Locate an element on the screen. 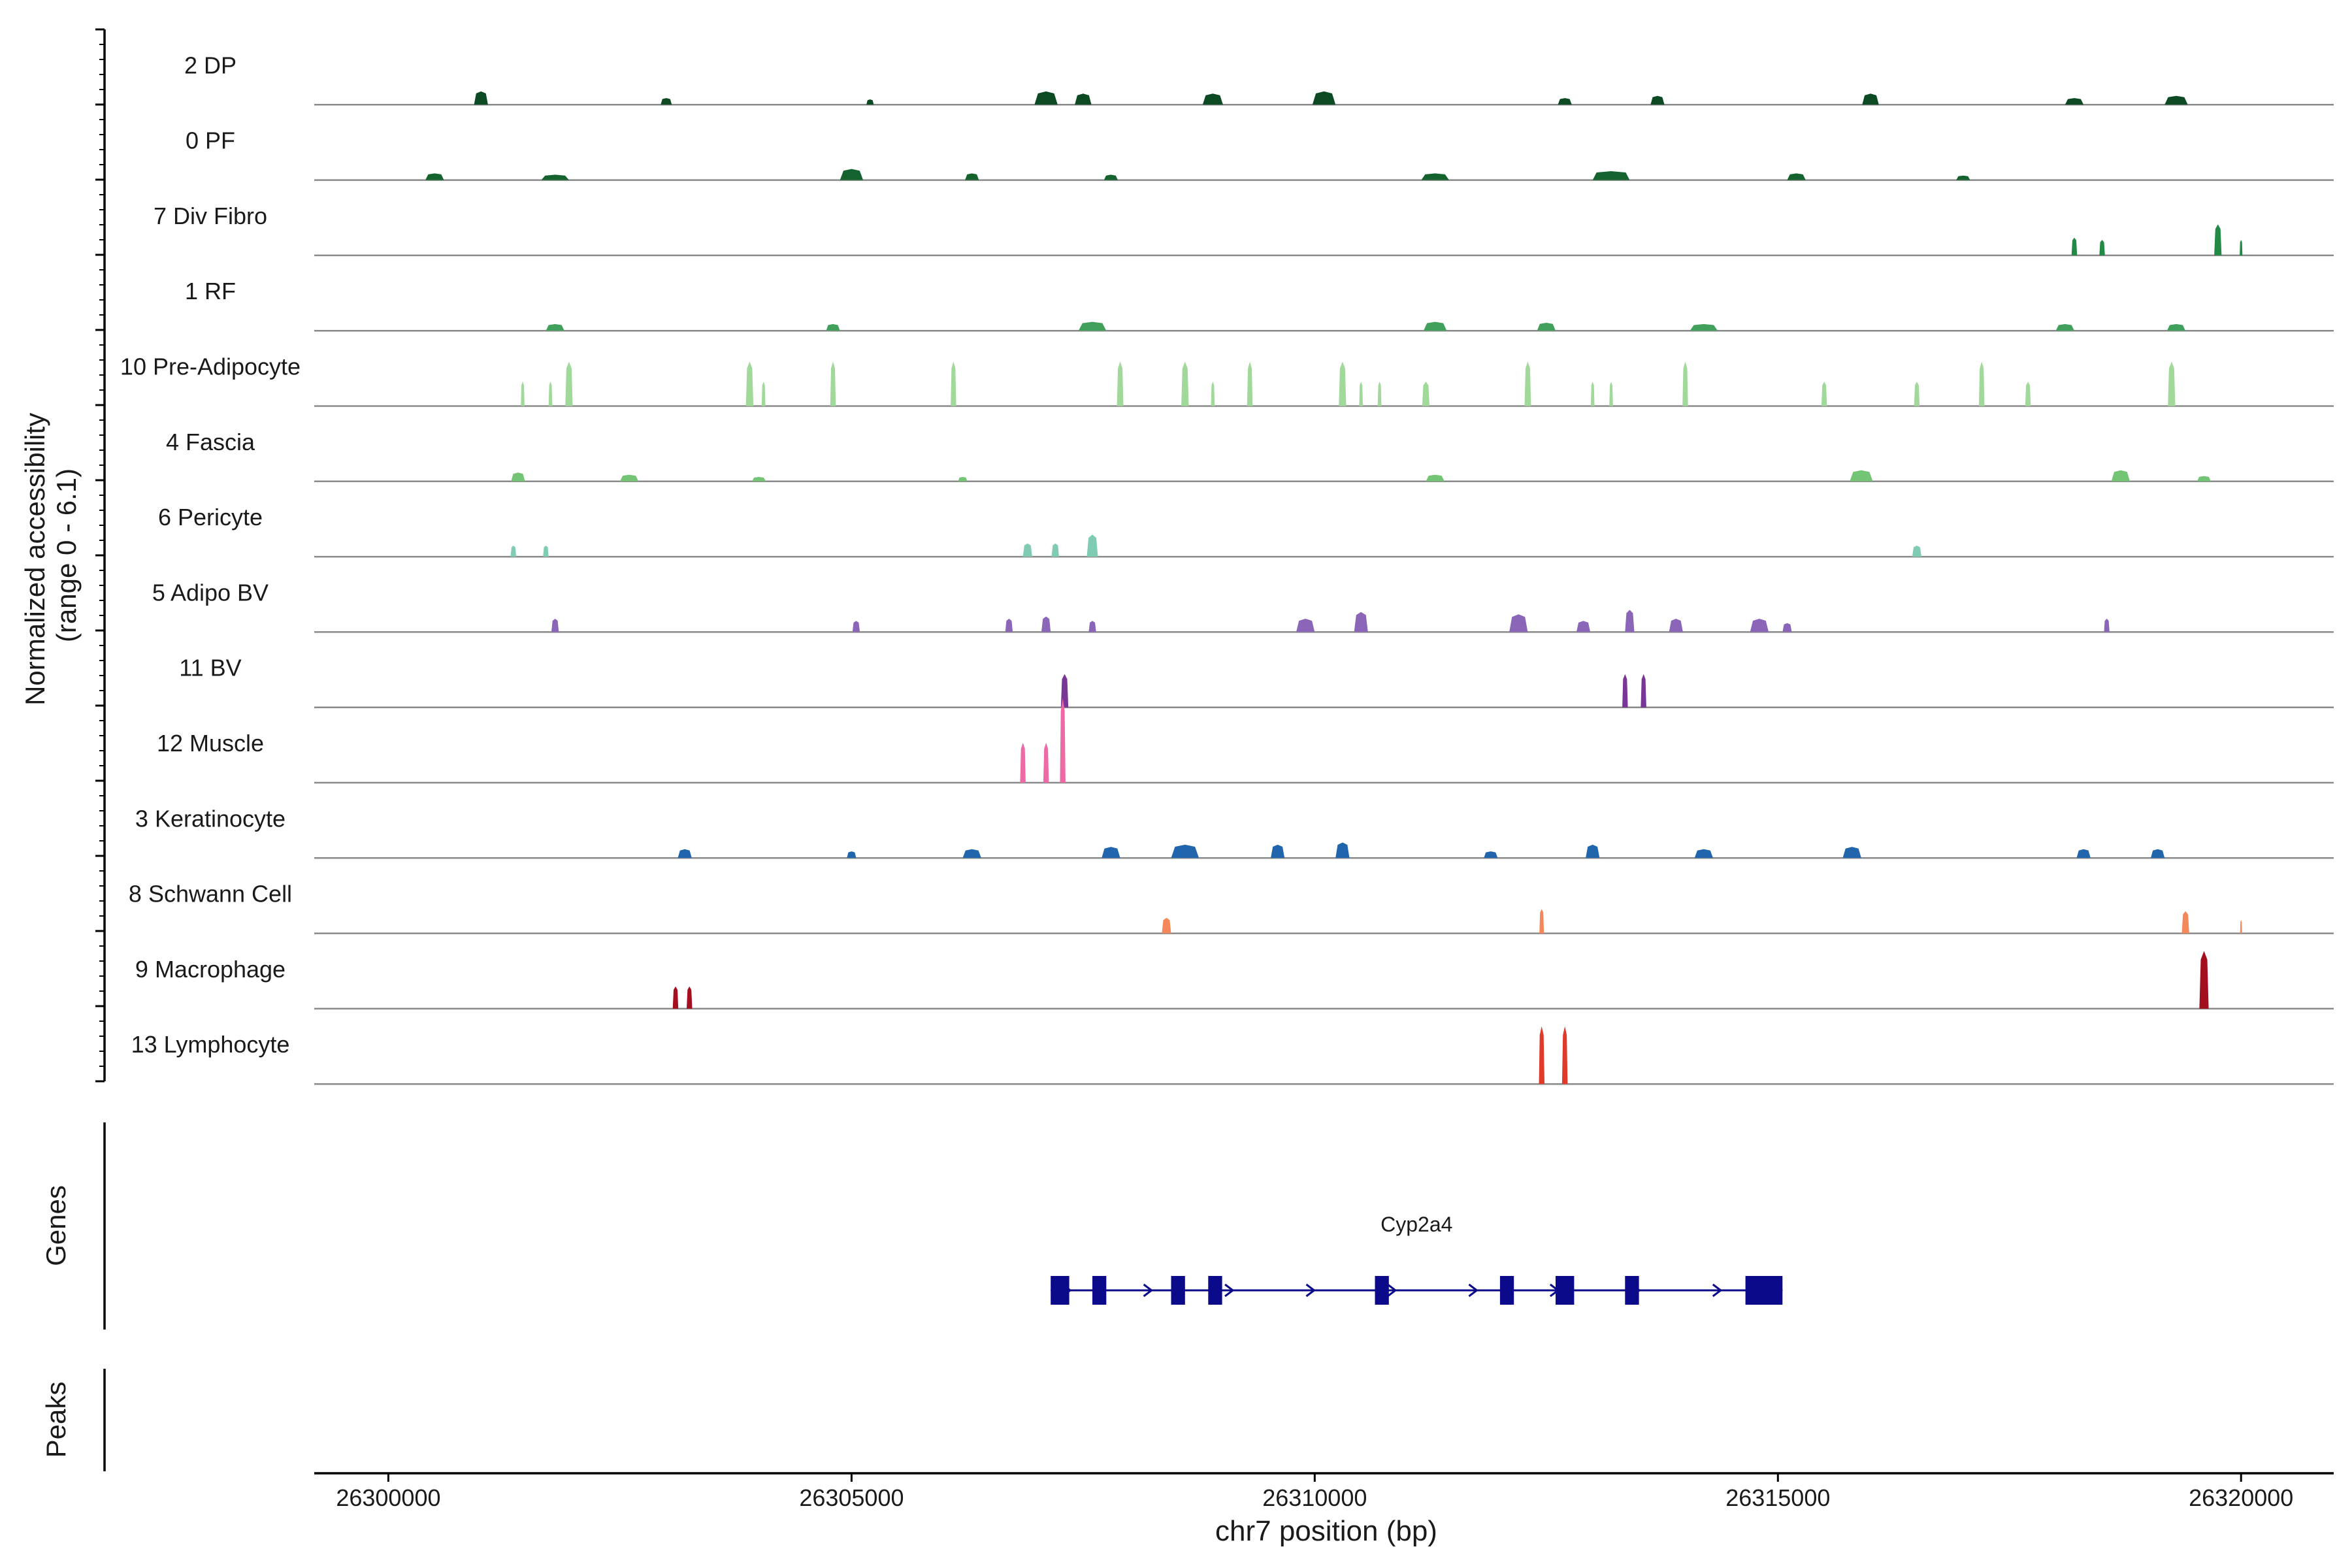 The image size is (2352, 1568). track-label: 12 Muscle is located at coordinates (210, 743).